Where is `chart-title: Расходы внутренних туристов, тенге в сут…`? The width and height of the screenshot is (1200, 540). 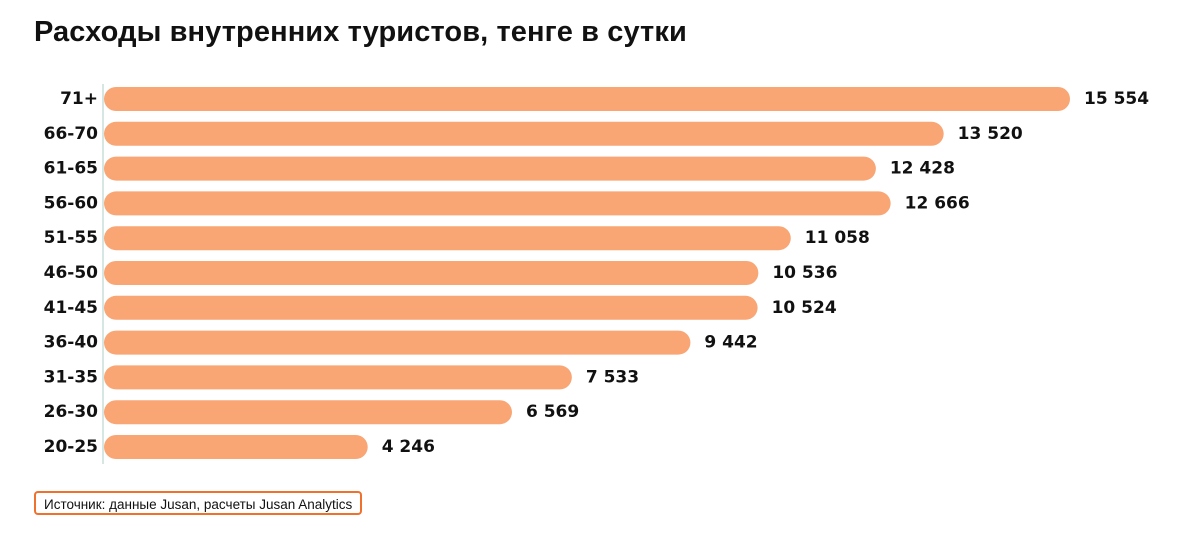 chart-title: Расходы внутренних туристов, тенге в сут… is located at coordinates (360, 32).